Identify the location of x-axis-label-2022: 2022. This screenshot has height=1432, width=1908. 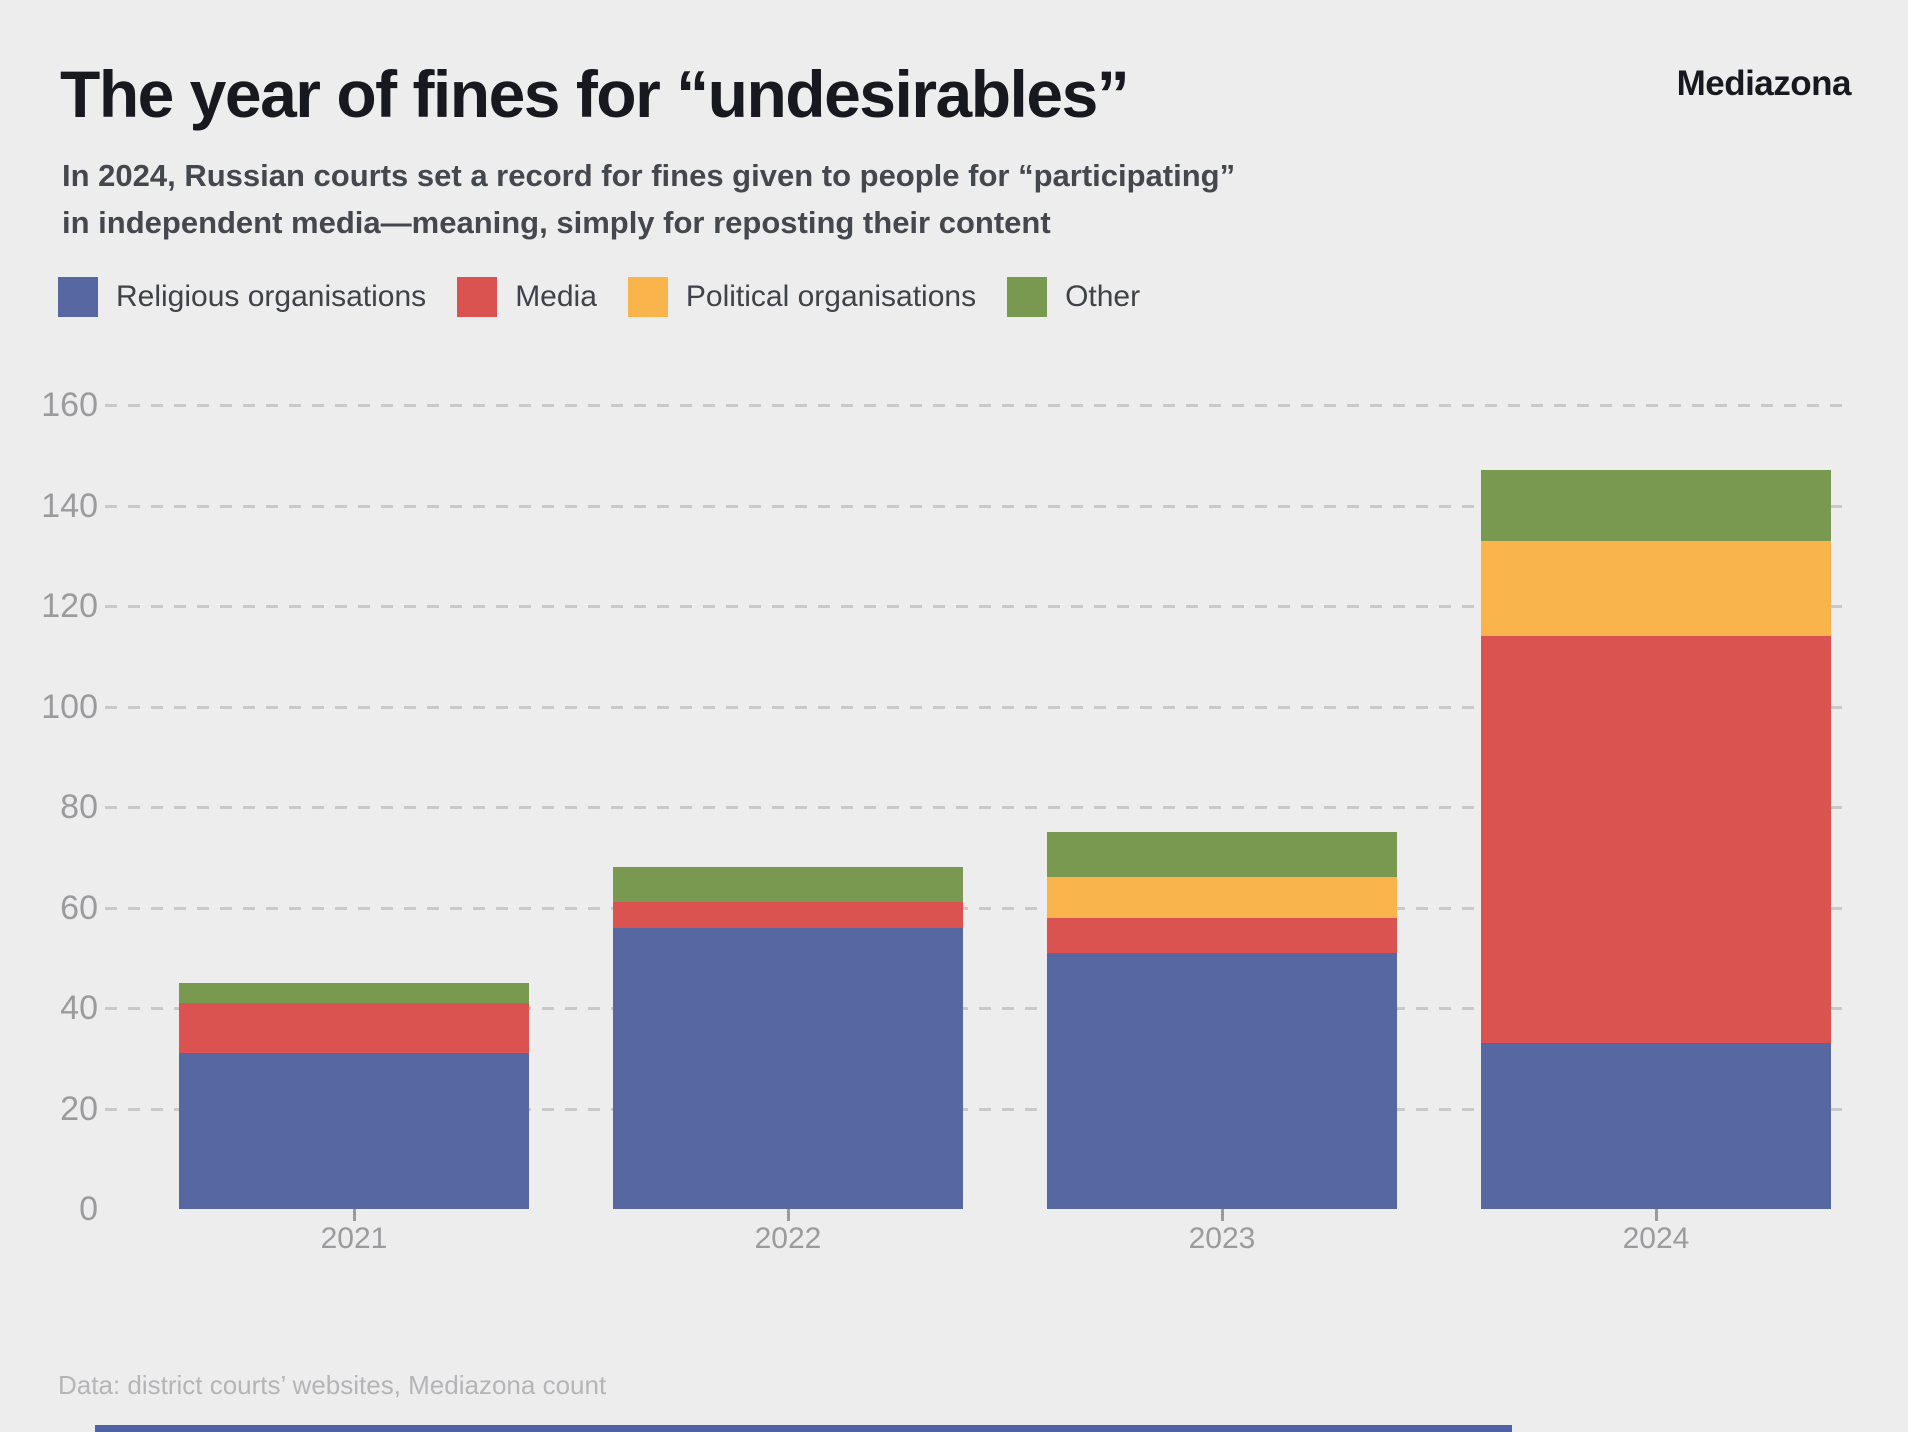
(788, 1238).